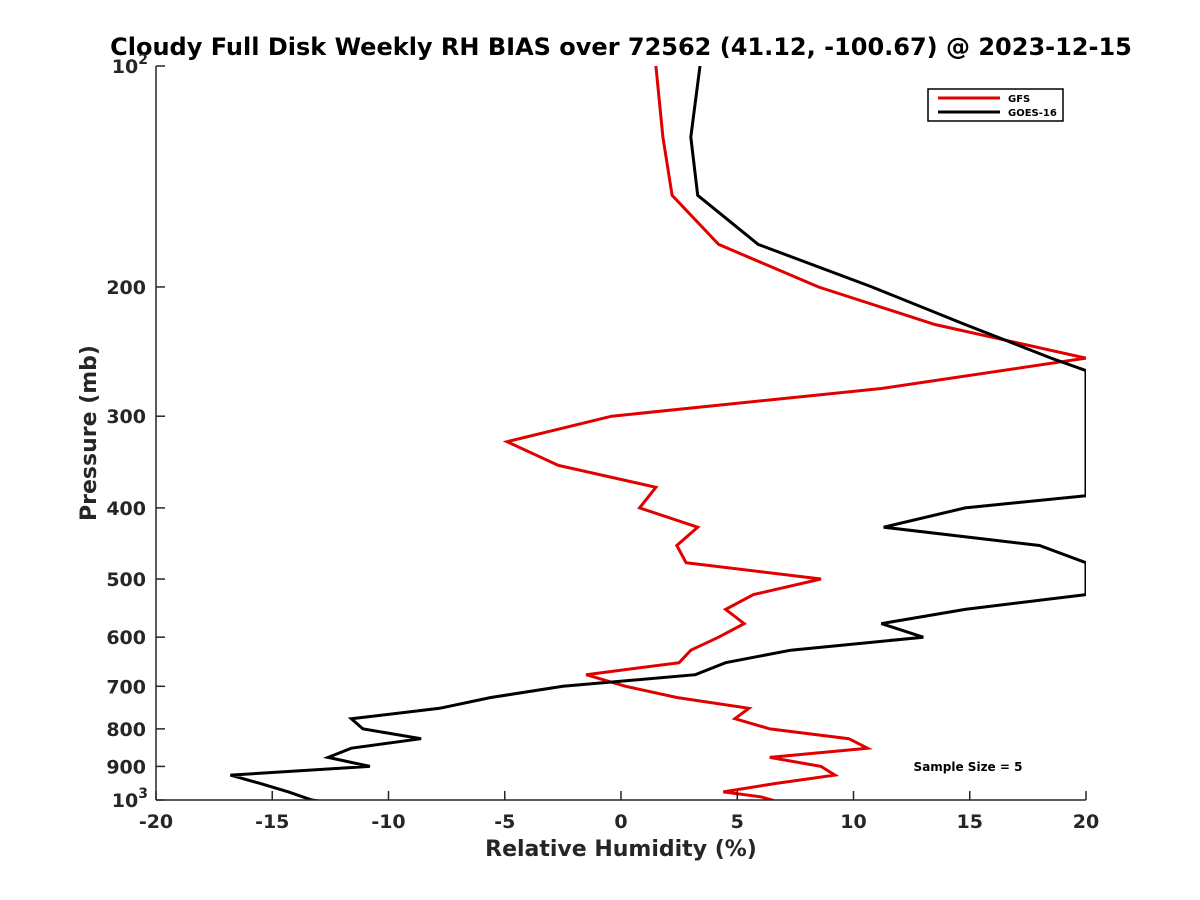  Describe the element at coordinates (130, 799) in the screenshot. I see `y-decade-tick-label: 10³` at that location.